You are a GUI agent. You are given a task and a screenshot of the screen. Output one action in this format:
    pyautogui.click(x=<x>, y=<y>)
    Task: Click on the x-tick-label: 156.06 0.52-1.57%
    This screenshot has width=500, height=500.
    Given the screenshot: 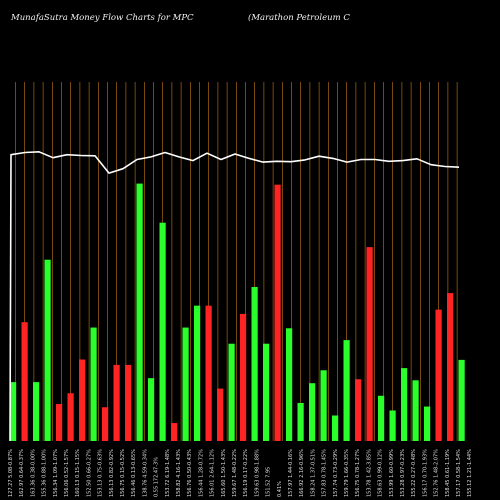 What is the action you would take?
    pyautogui.click(x=67, y=473)
    